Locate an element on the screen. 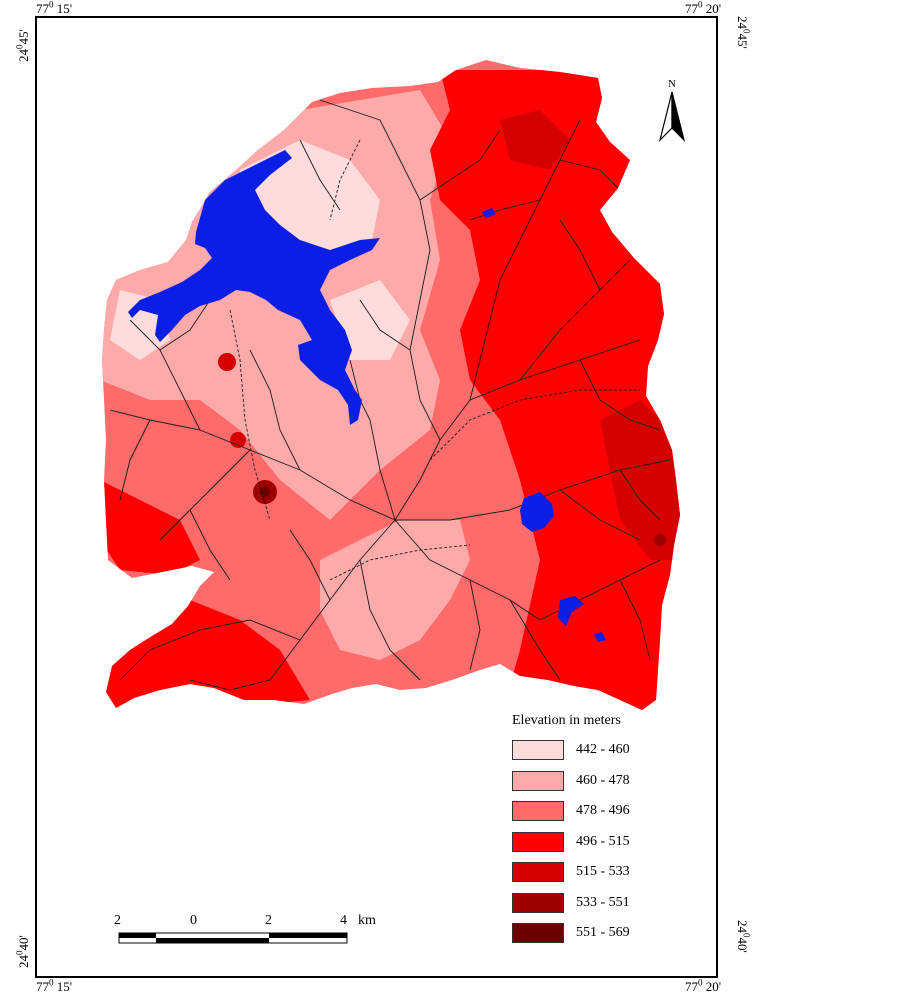 This screenshot has width=903, height=997. scale-label: 4 is located at coordinates (343, 920).